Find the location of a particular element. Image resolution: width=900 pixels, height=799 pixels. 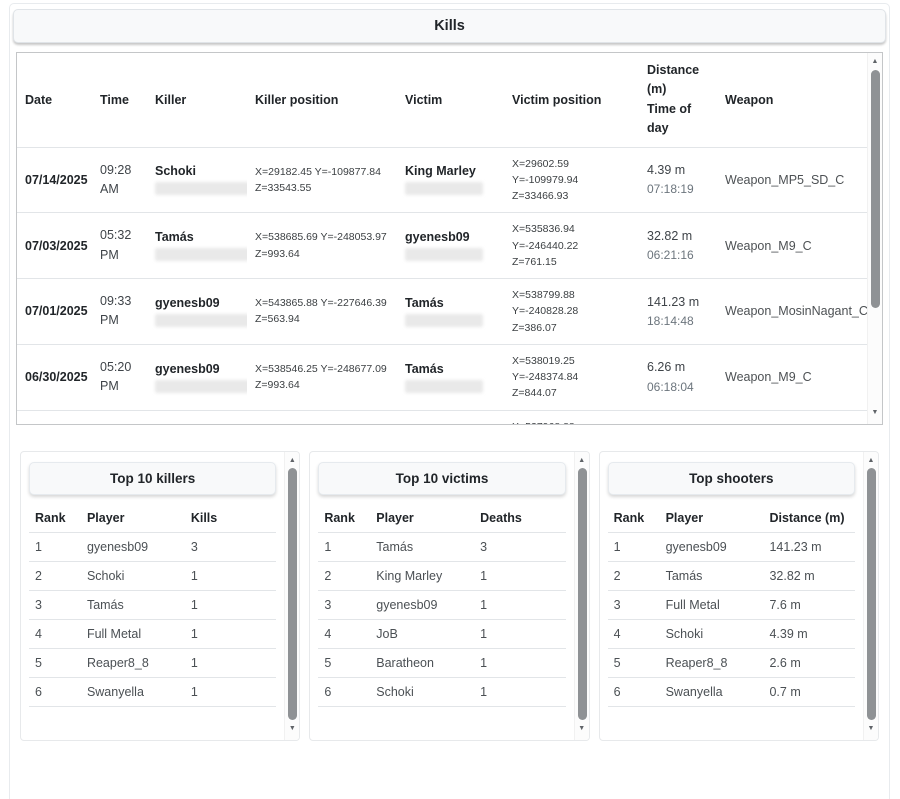

victim-name: King Marley is located at coordinates (440, 171).